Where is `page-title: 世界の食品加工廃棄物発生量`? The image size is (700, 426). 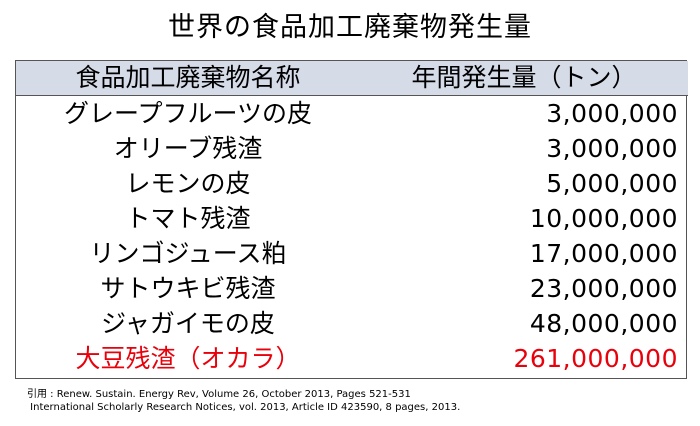
page-title: 世界の食品加工廃棄物発生量 is located at coordinates (350, 27).